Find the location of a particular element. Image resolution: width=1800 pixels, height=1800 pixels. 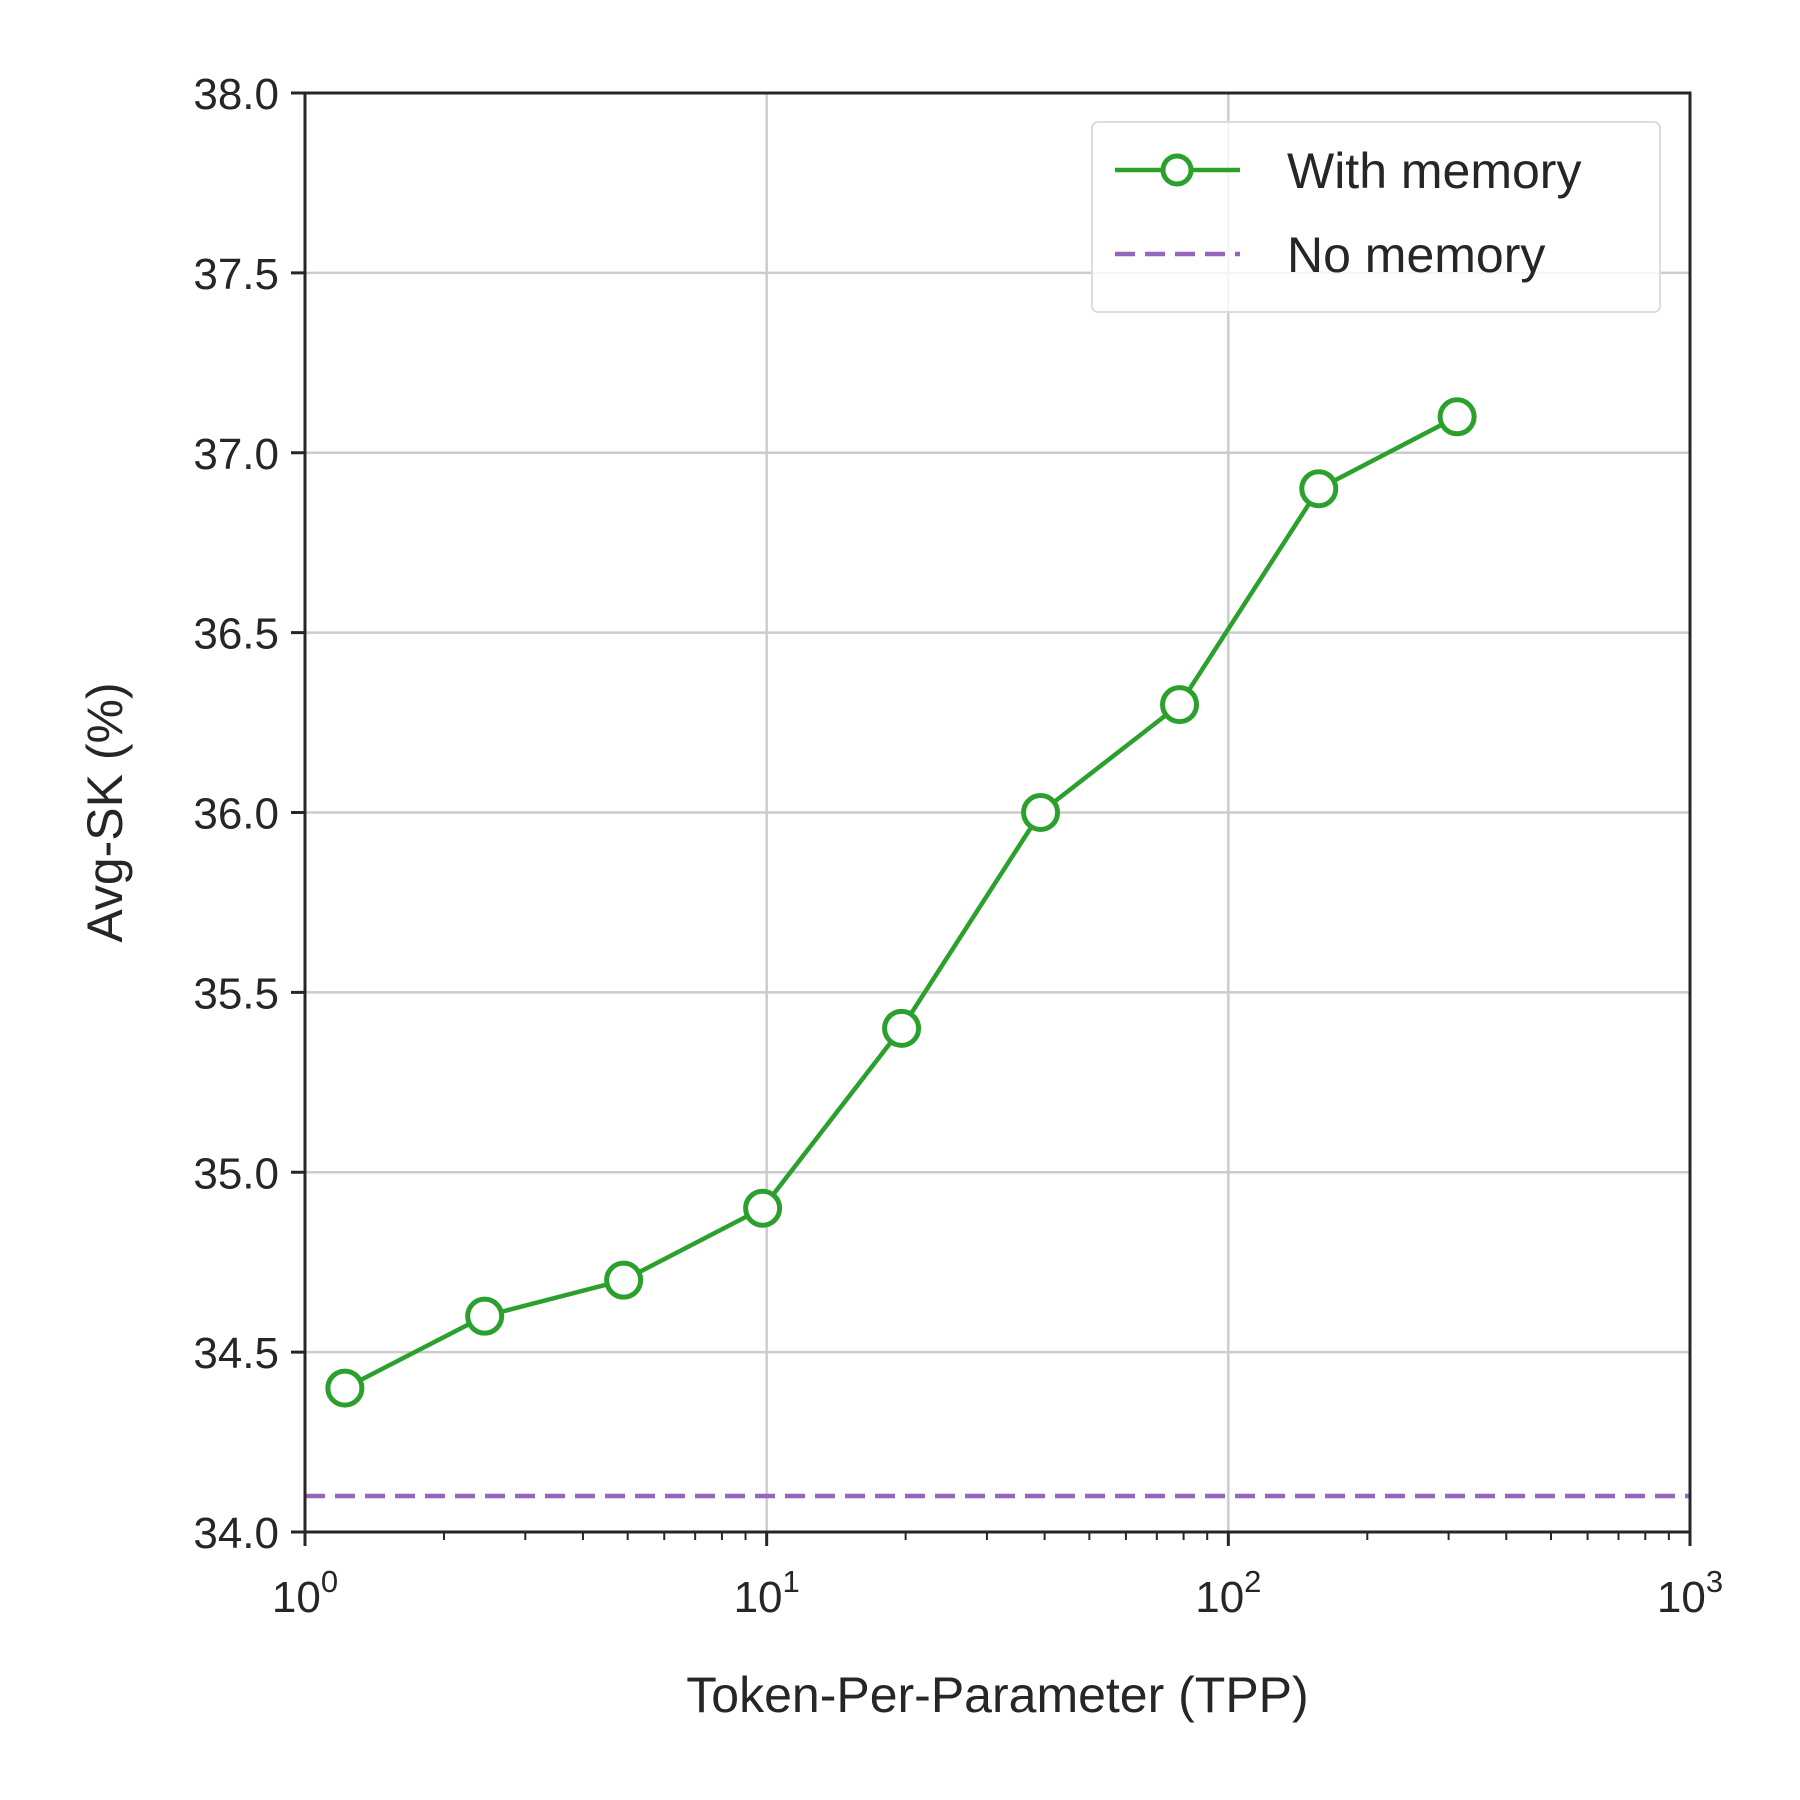

y-tick-label: 34.5 is located at coordinates (236, 1353).